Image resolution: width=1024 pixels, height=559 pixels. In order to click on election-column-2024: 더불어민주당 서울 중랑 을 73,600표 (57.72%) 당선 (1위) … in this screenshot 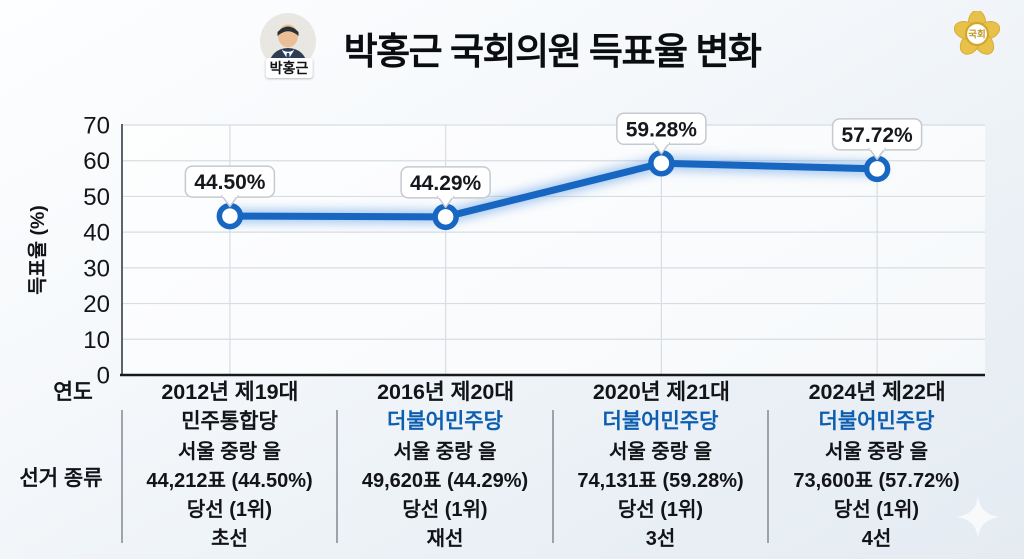, I will do `click(876, 477)`.